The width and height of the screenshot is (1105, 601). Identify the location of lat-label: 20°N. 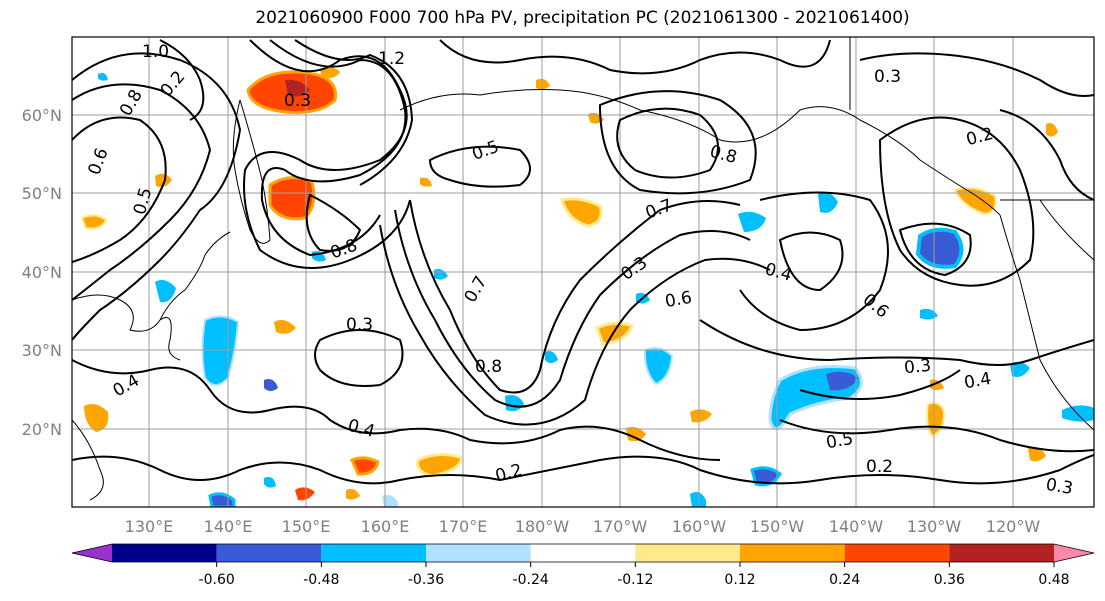
(42, 429).